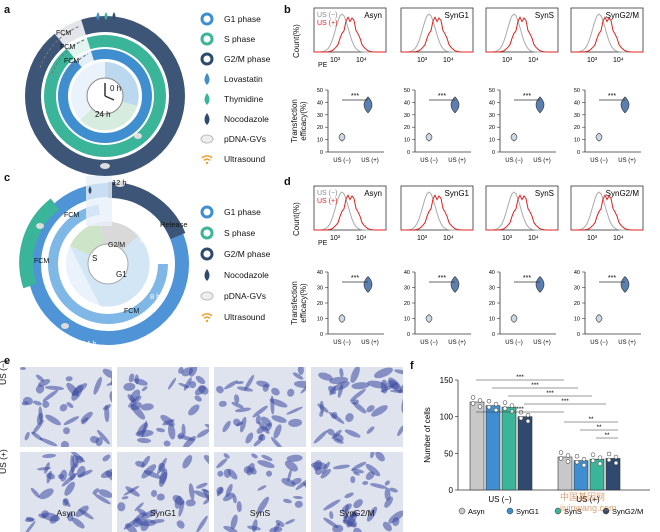  I want to click on legend-ultrasound: Ultrasound, so click(232, 317).